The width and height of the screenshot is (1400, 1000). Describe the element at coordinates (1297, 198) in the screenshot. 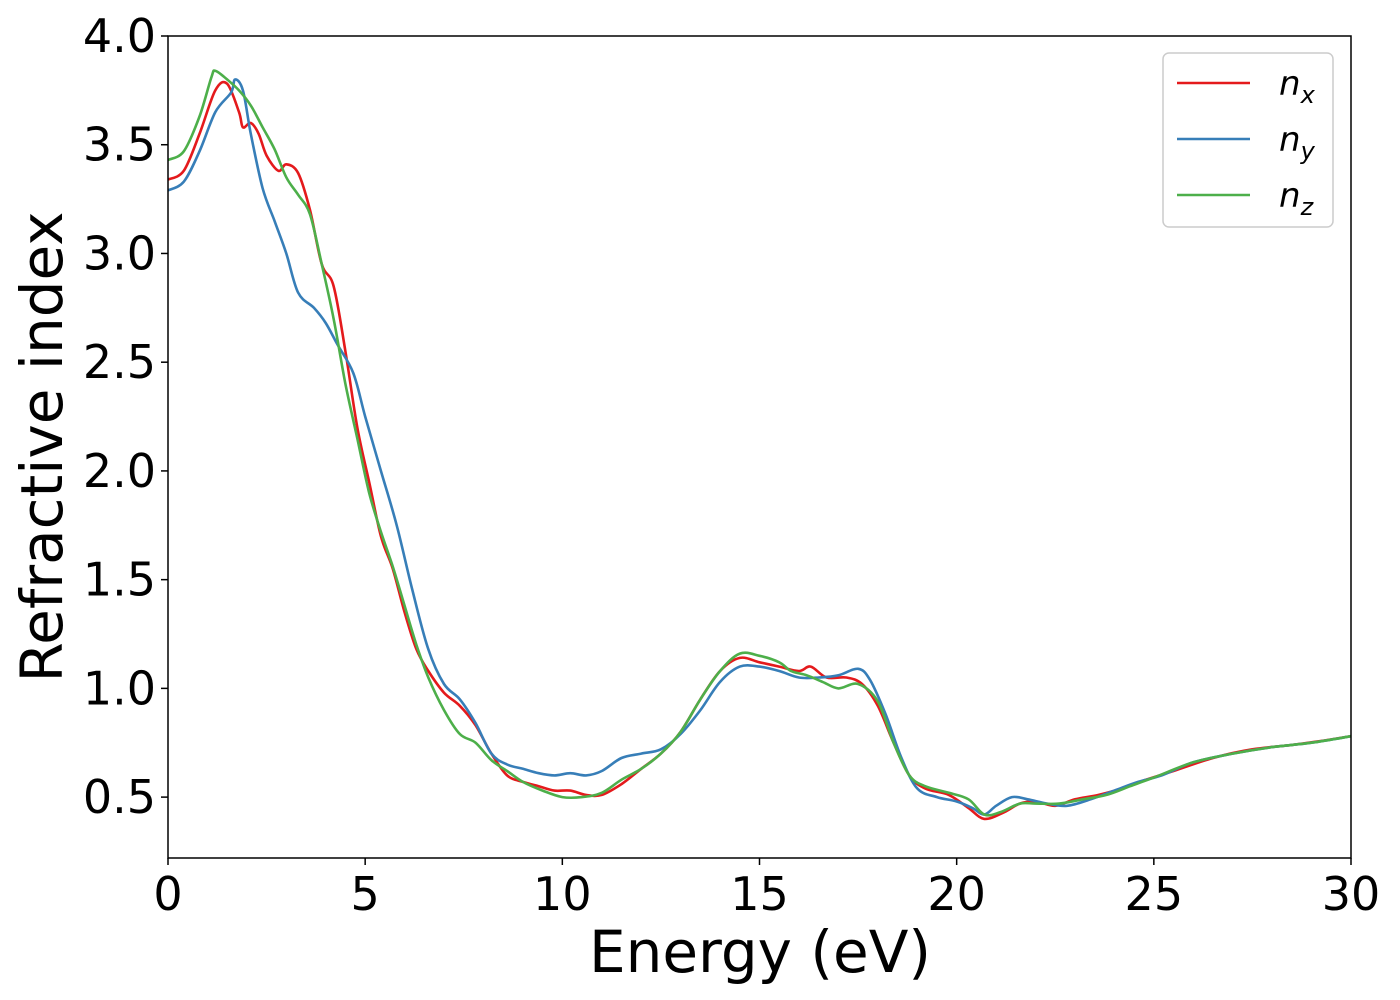

I see `legend-label: nz` at that location.